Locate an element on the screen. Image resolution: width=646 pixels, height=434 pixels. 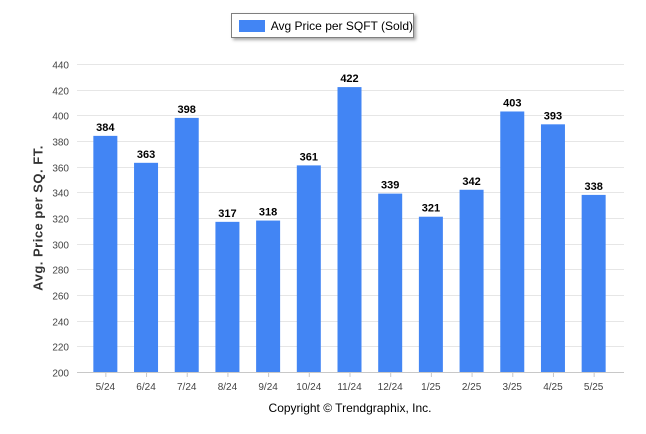
y-tick-label: 240 is located at coordinates (60, 323).